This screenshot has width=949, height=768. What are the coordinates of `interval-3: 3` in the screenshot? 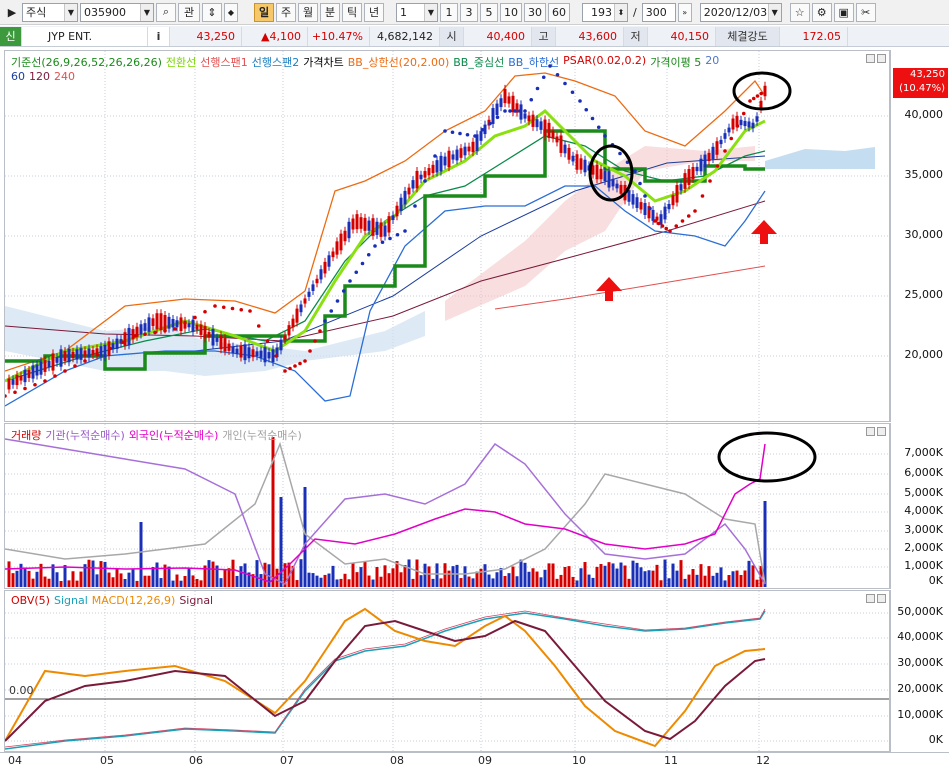 It's located at (469, 12).